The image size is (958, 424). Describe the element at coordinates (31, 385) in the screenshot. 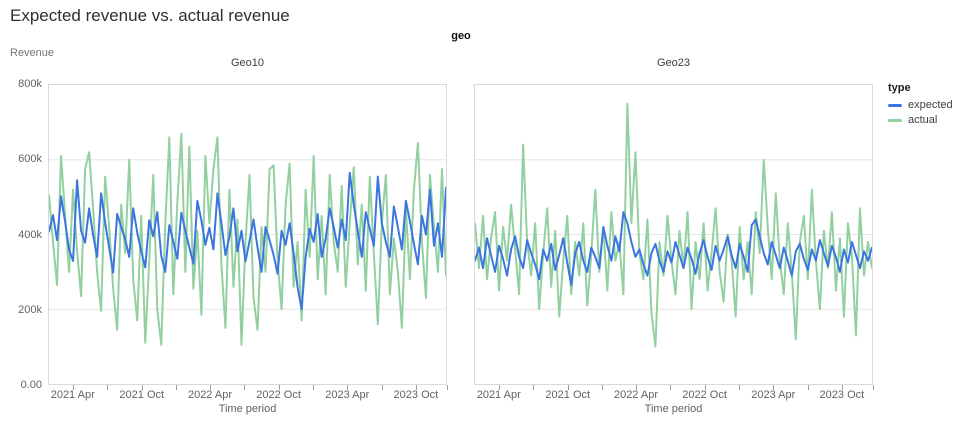

I see `y-tick-label: 0.00` at that location.